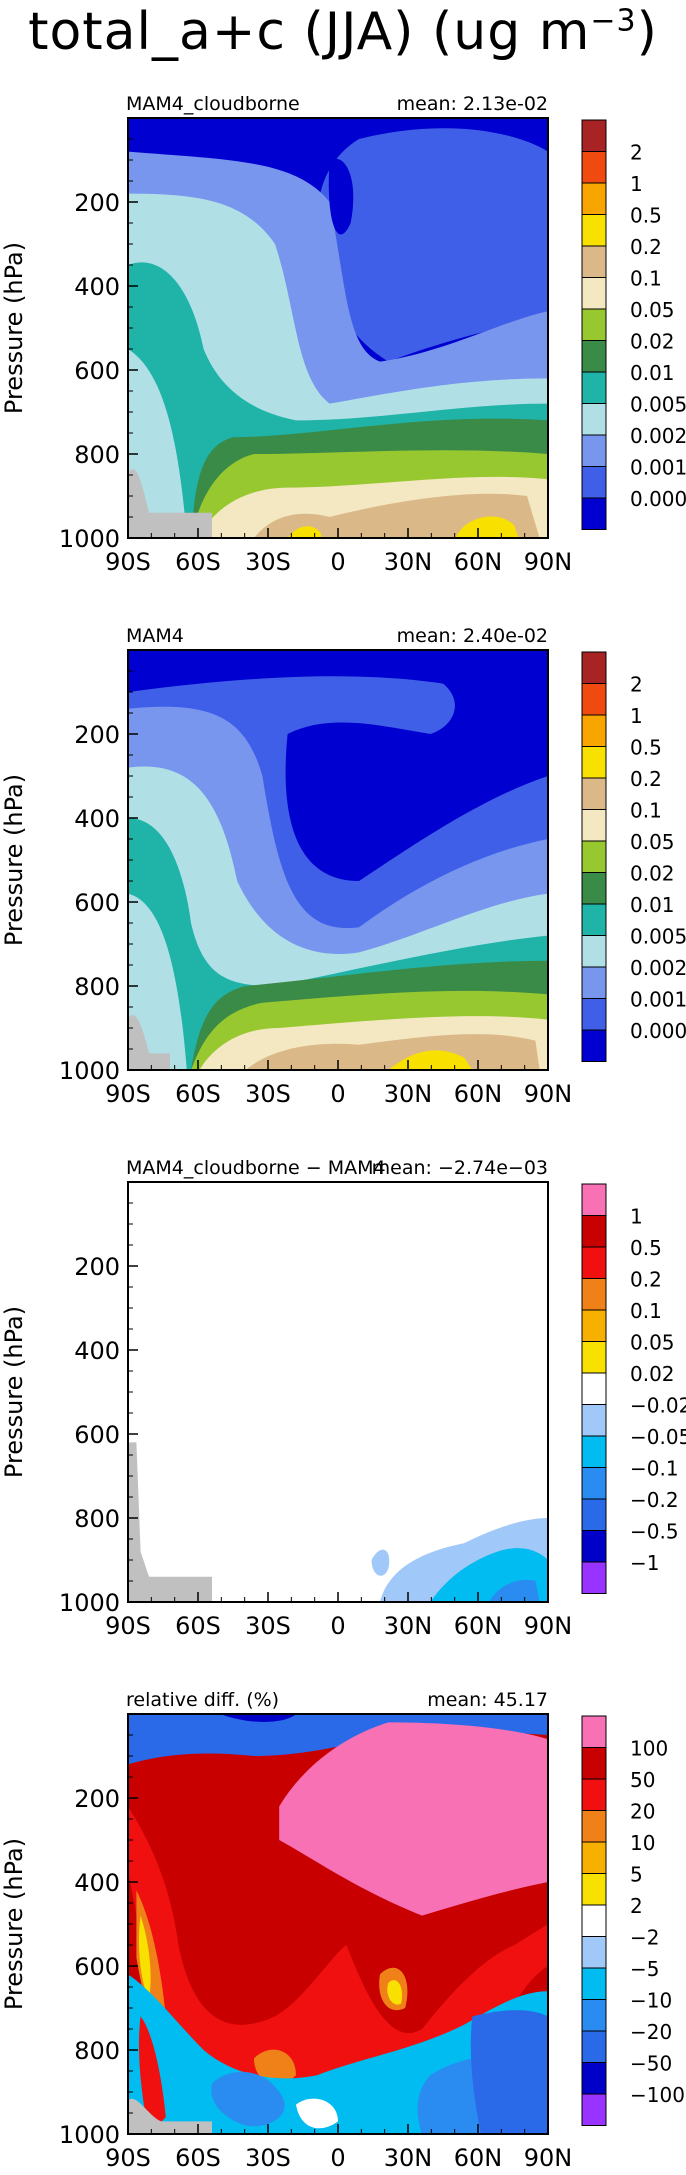  I want to click on colorbar-label: −10, so click(651, 2001).